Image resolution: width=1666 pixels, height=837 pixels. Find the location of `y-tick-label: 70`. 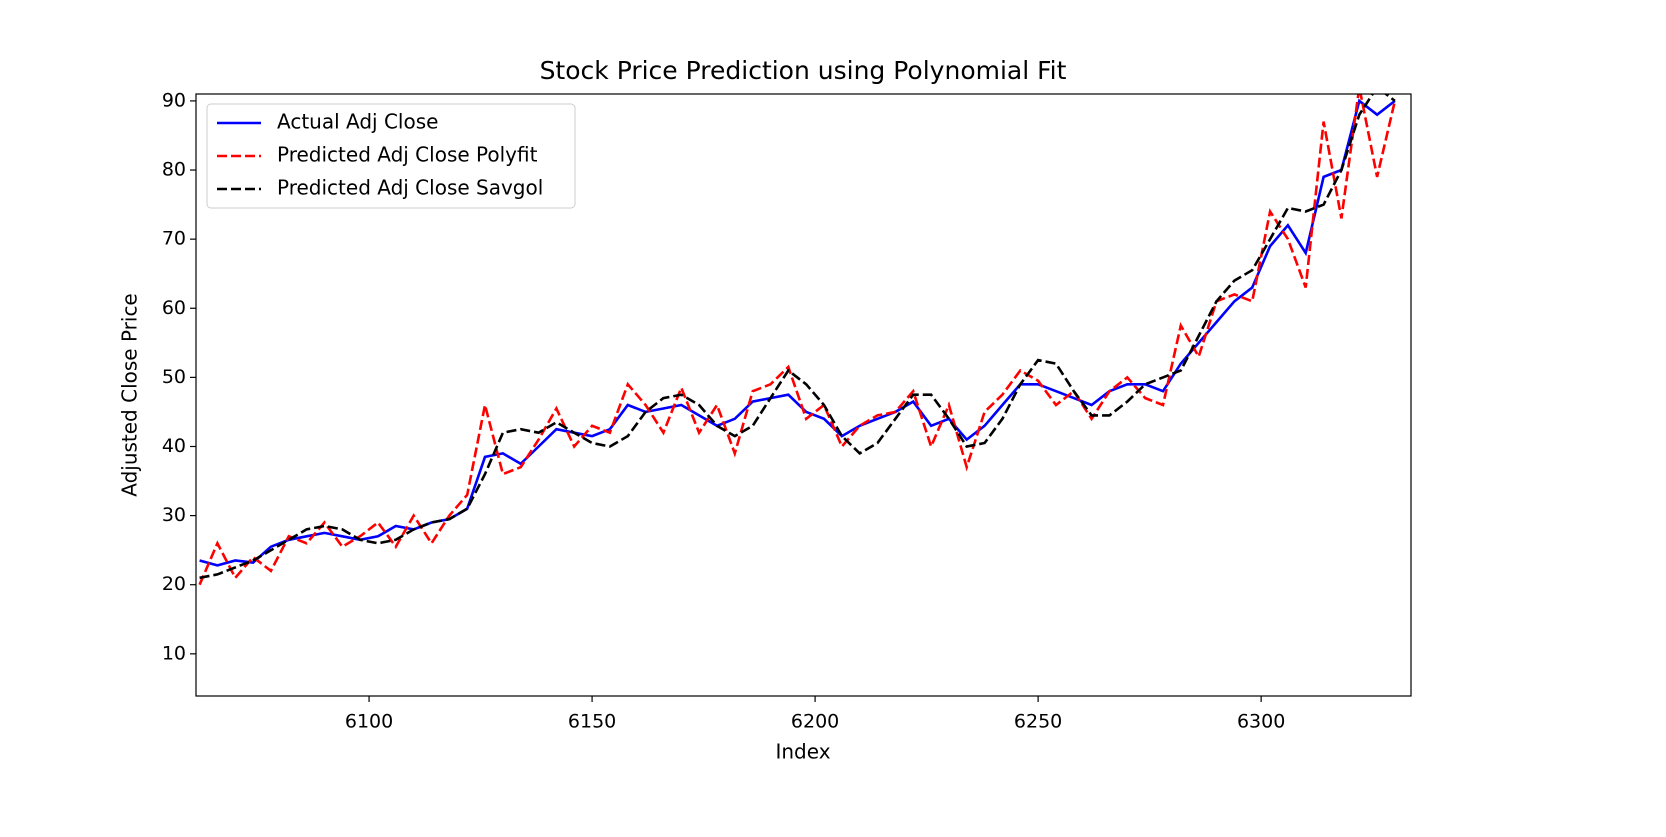

y-tick-label: 70 is located at coordinates (174, 239).